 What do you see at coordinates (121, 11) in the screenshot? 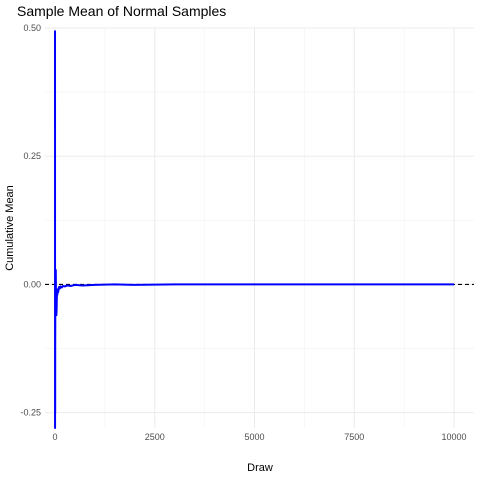
I see `chart-title: Sample Mean of Normal Samples` at bounding box center [121, 11].